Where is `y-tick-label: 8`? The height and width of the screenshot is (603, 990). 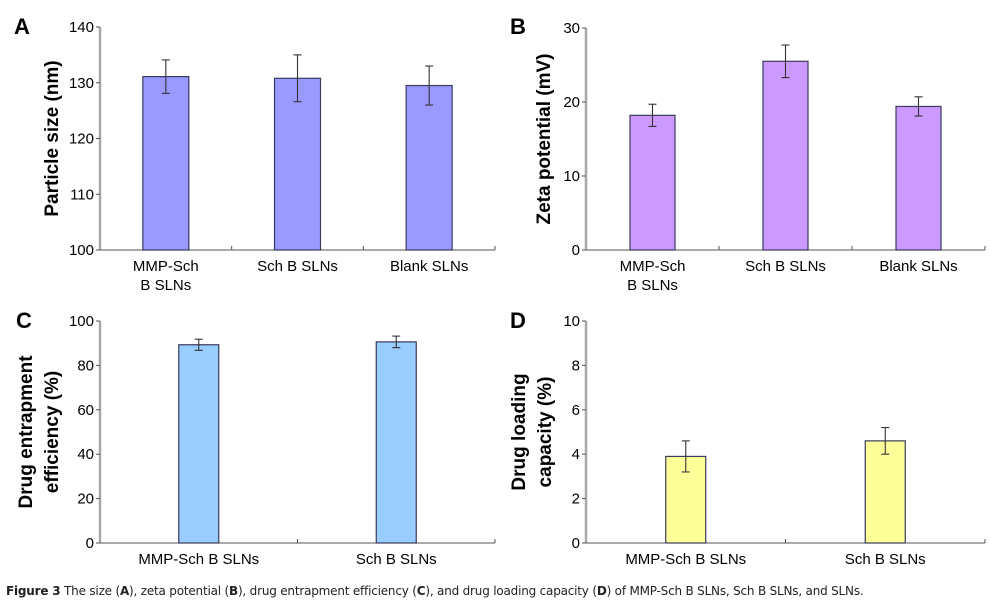
y-tick-label: 8 is located at coordinates (576, 365).